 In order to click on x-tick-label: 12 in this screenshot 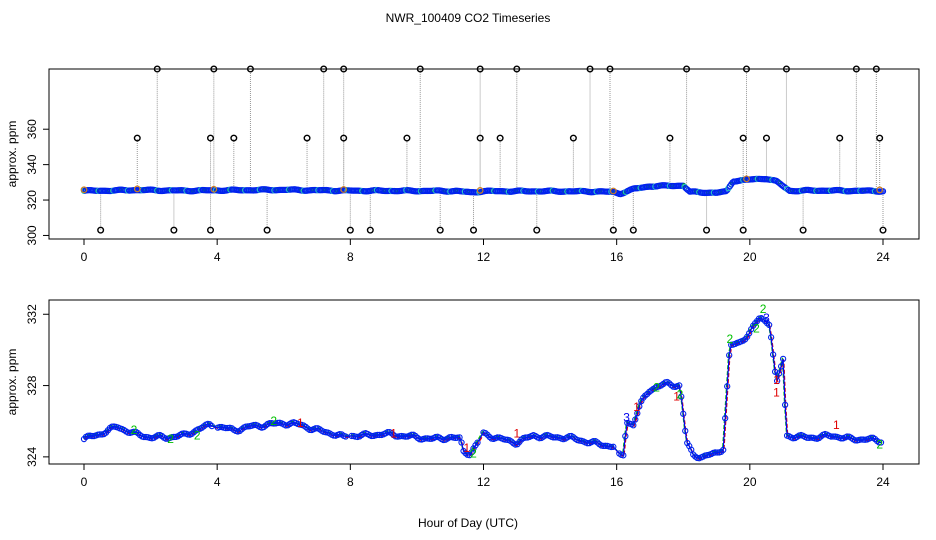, I will do `click(484, 482)`.